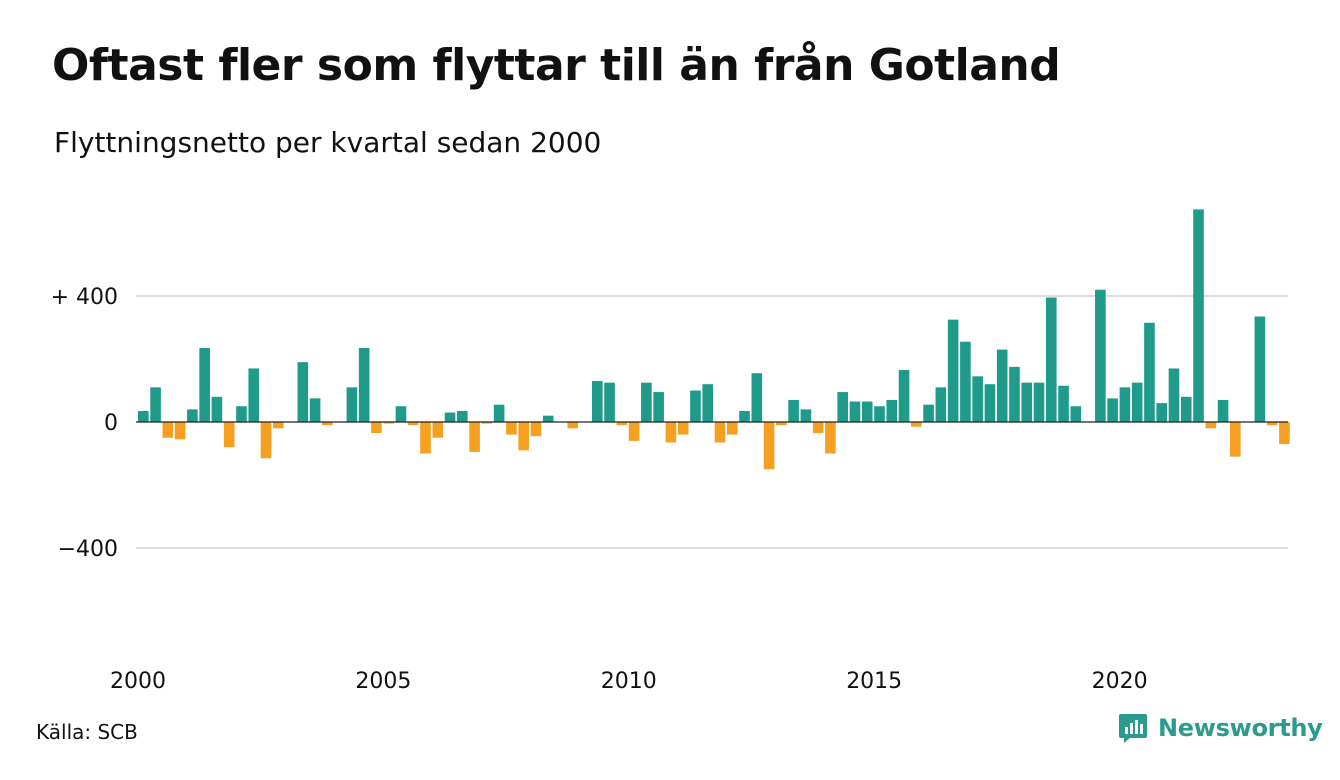 The image size is (1340, 780). What do you see at coordinates (87, 732) in the screenshot?
I see `source-note: Källa: SCB` at bounding box center [87, 732].